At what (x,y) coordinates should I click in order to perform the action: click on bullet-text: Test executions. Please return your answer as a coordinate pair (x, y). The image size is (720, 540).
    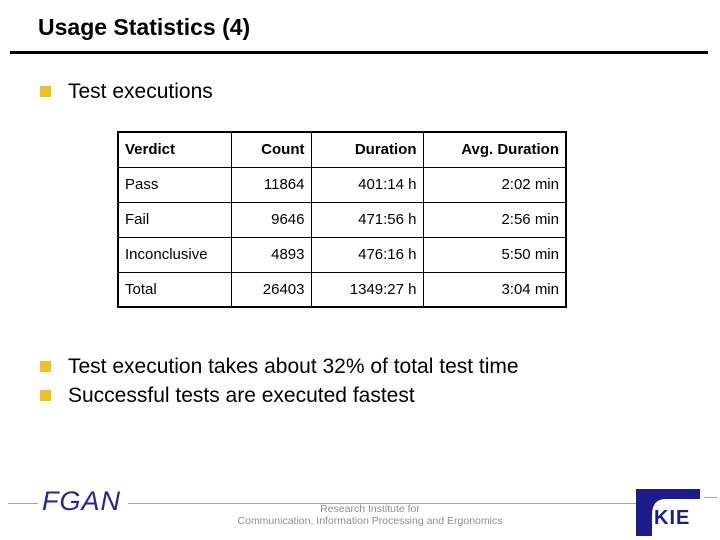
    Looking at the image, I should click on (140, 91).